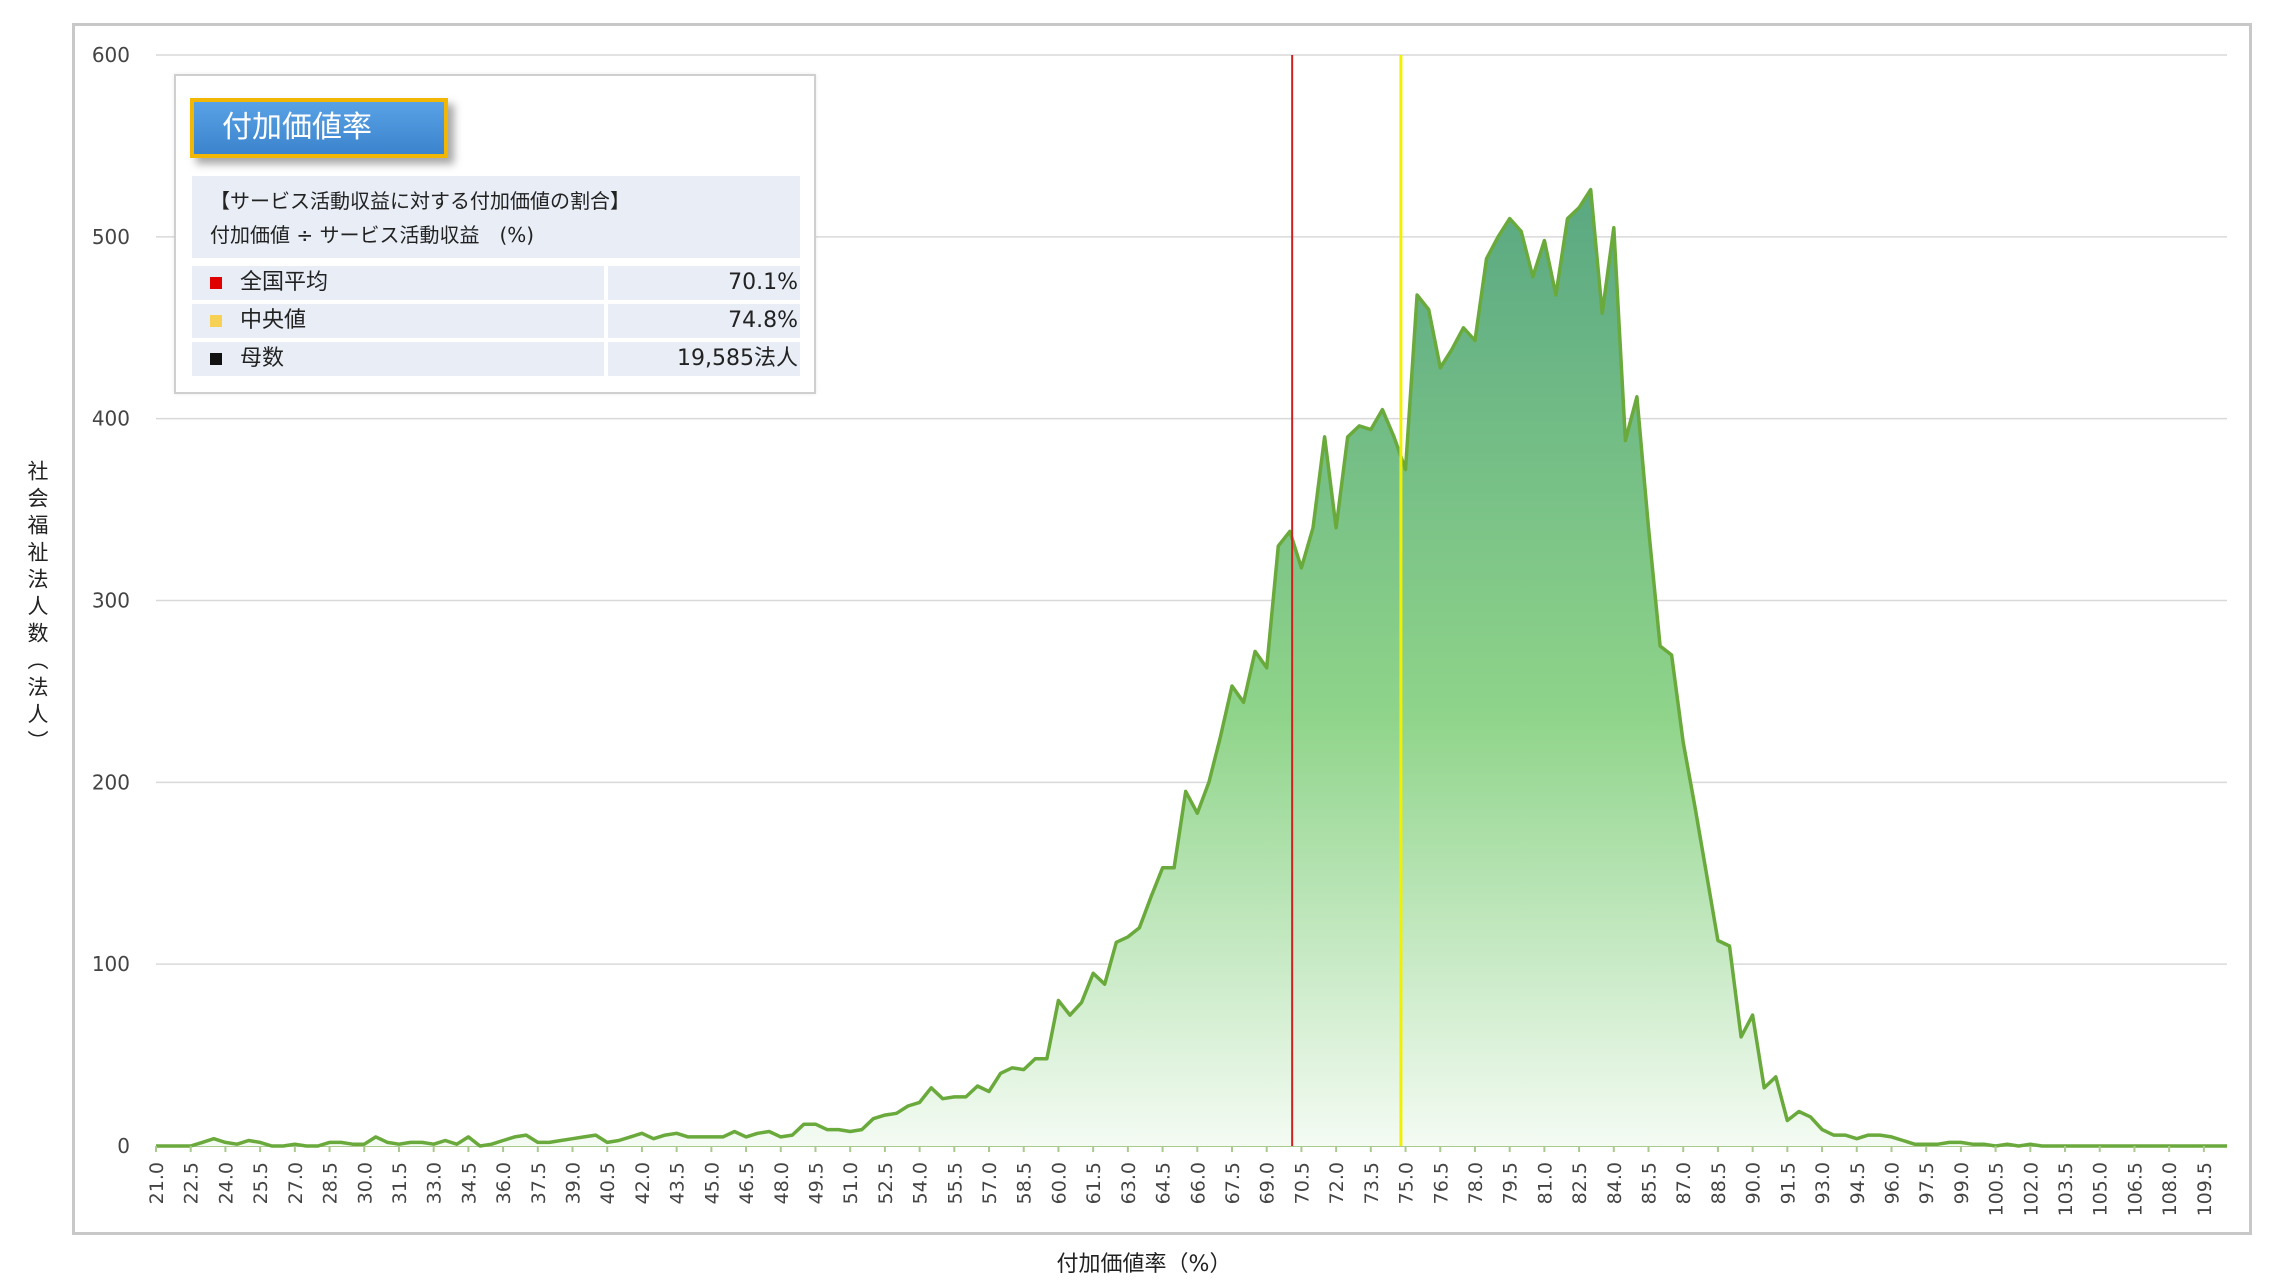  What do you see at coordinates (1441, 1183) in the screenshot?
I see `x-tick-label: 76.5` at bounding box center [1441, 1183].